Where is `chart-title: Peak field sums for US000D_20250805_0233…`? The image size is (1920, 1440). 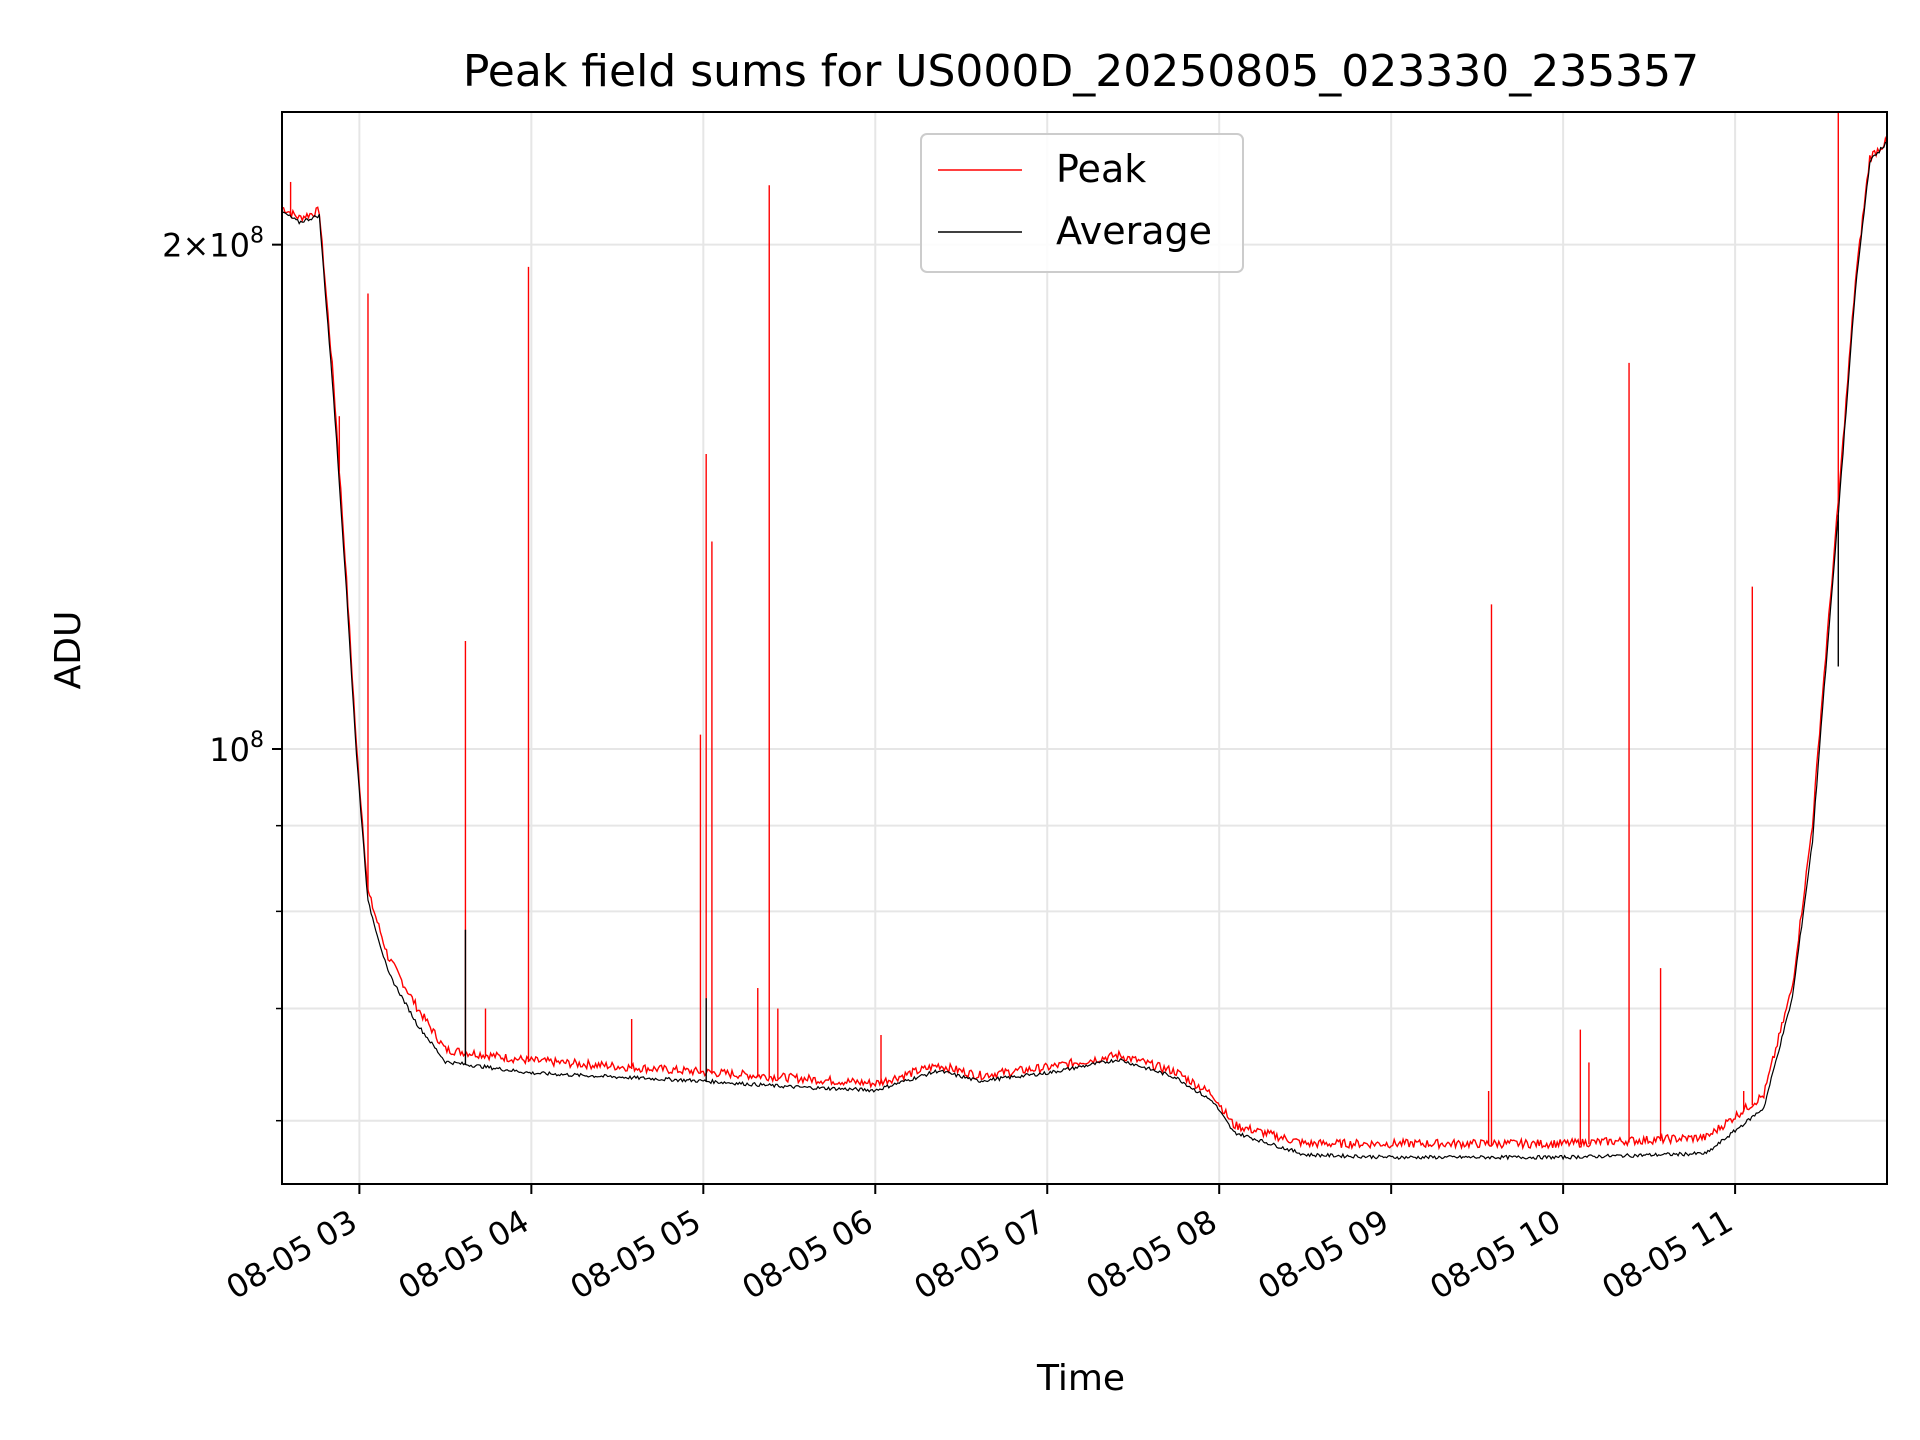 chart-title: Peak field sums for US000D_20250805_0233… is located at coordinates (1081, 71).